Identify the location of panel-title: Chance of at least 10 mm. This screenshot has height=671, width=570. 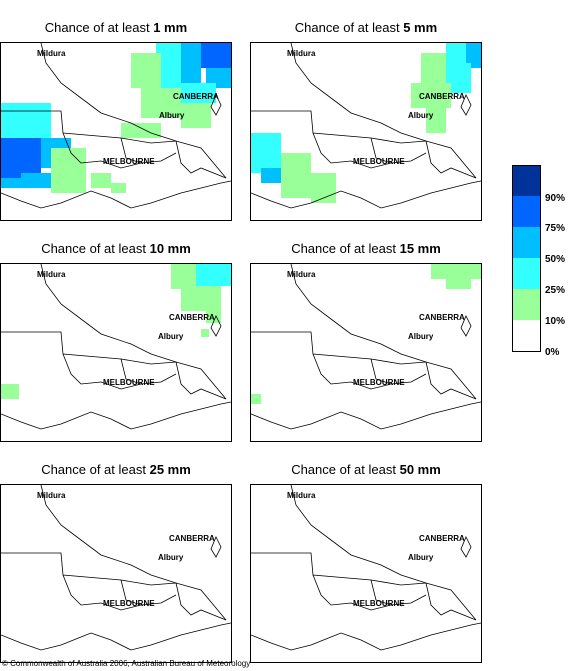
(116, 248).